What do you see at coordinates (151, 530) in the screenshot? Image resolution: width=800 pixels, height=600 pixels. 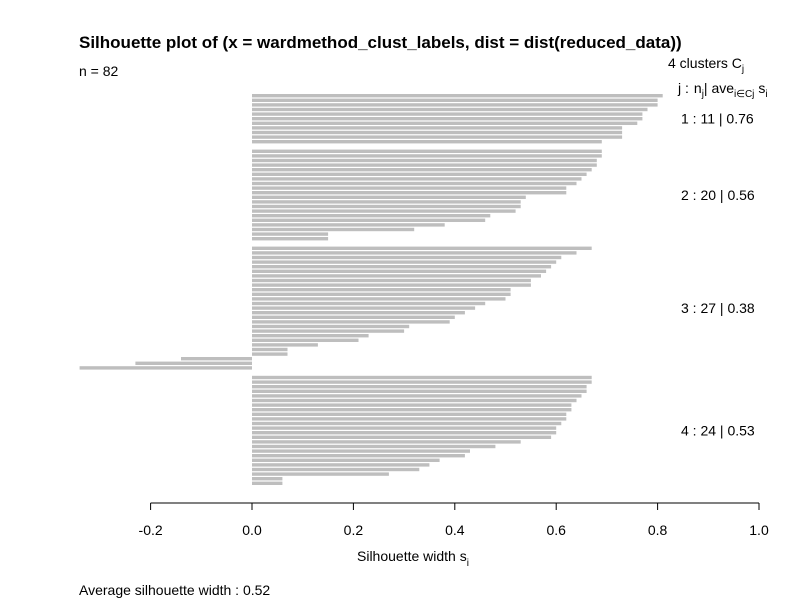 I see `x-tick-label-0: -0.2` at bounding box center [151, 530].